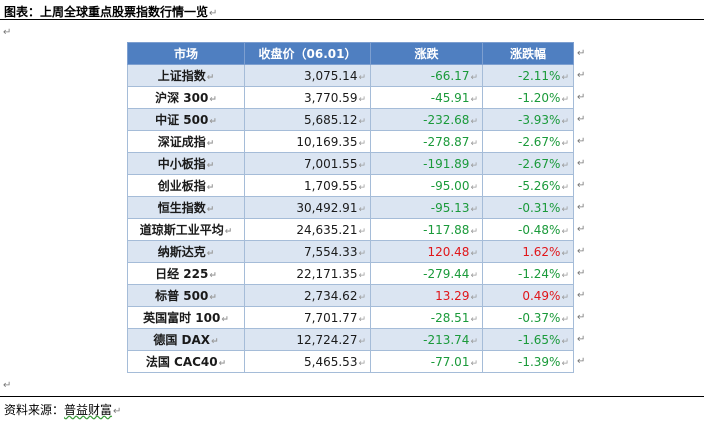 The image size is (704, 421). What do you see at coordinates (446, 119) in the screenshot?
I see `change-cell-text: -232.68` at bounding box center [446, 119].